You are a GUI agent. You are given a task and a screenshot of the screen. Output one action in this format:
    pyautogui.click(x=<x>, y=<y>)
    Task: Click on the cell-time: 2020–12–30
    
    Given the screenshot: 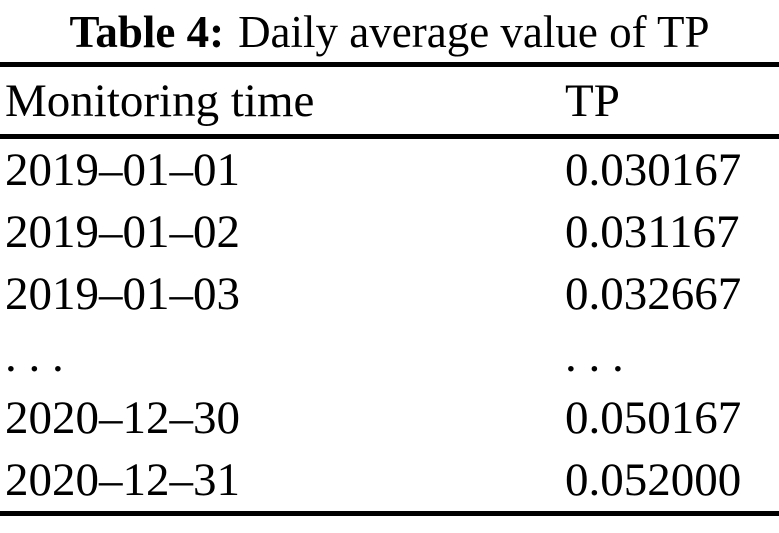 What is the action you would take?
    pyautogui.click(x=122, y=418)
    